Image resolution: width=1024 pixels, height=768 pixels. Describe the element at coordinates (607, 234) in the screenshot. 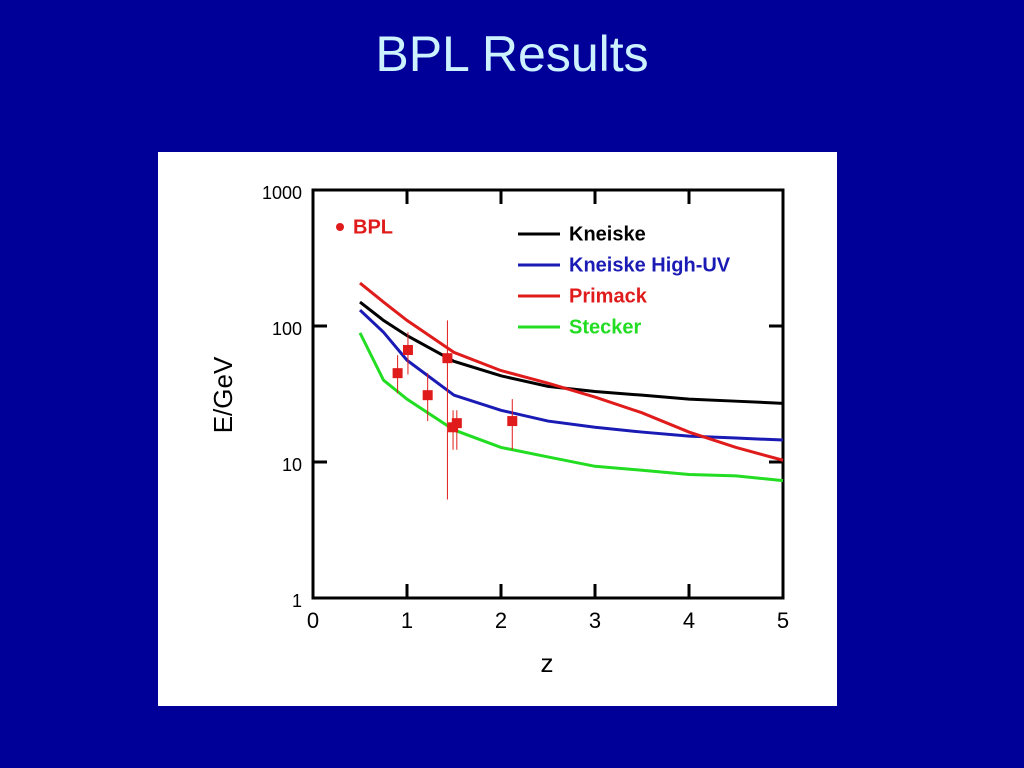

I see `legend-label: Kneiske` at that location.